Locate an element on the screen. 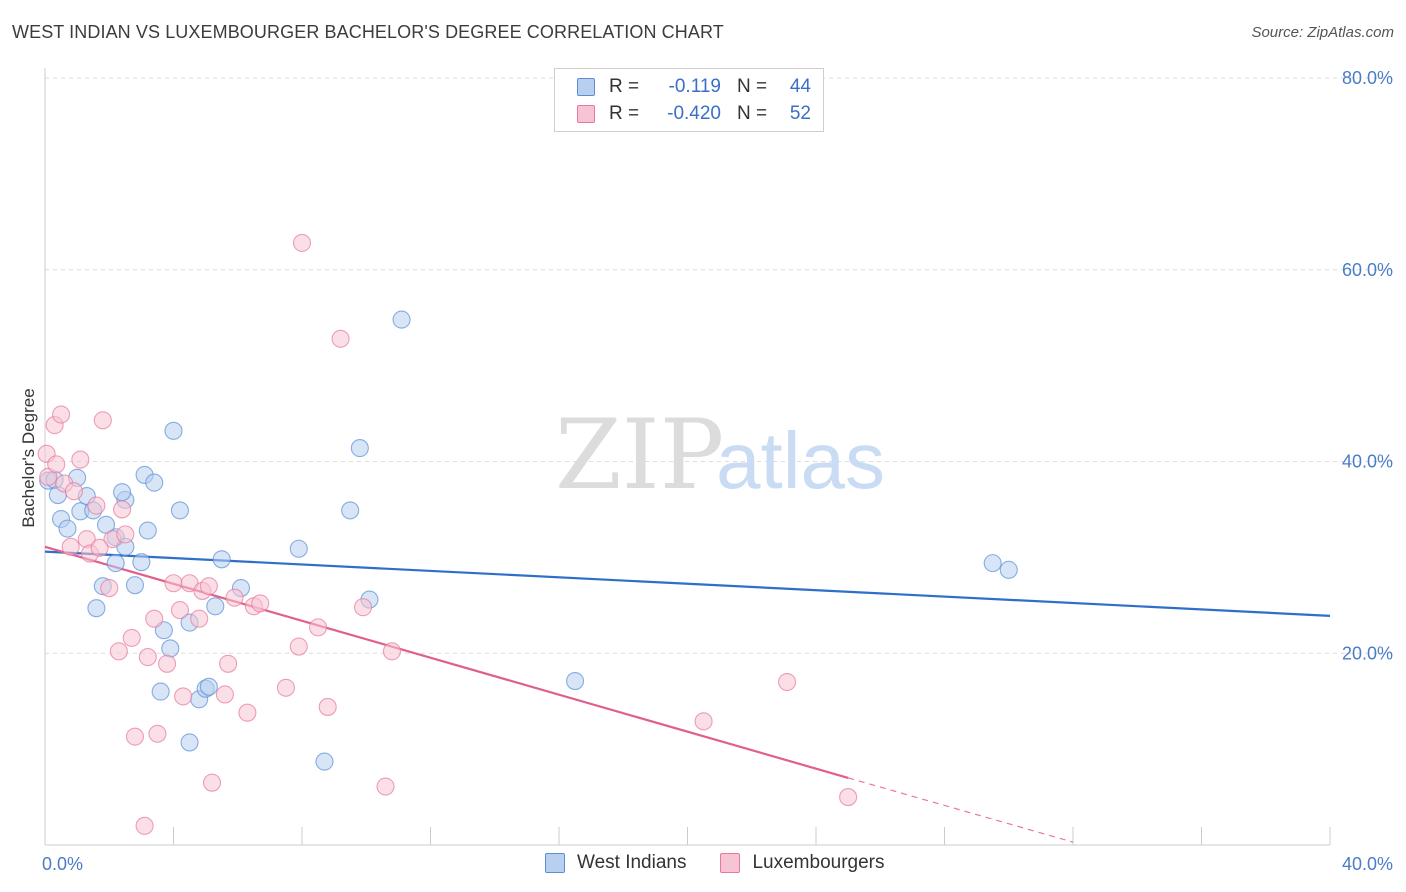 The image size is (1406, 892). watermark-atlas: atlas is located at coordinates (800, 460).